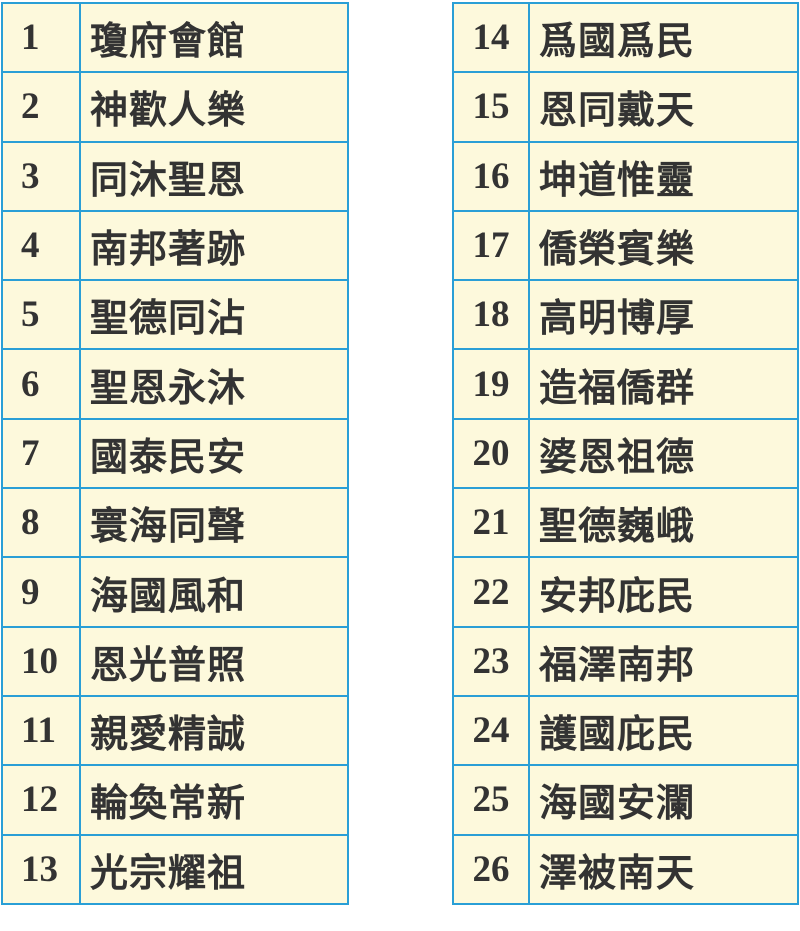 Image resolution: width=800 pixels, height=931 pixels. I want to click on table-row: 26 澤被南天, so click(625, 869).